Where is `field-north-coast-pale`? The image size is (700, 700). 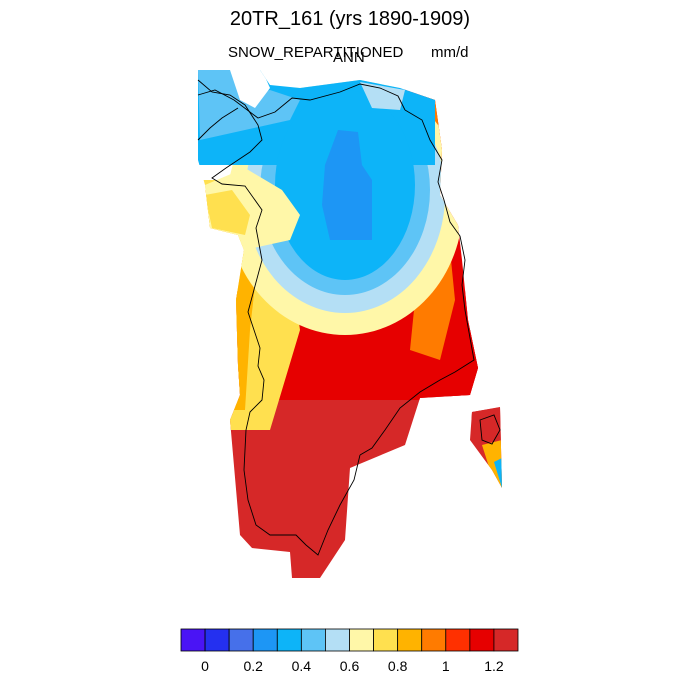
field-north-coast-pale is located at coordinates (382, 96).